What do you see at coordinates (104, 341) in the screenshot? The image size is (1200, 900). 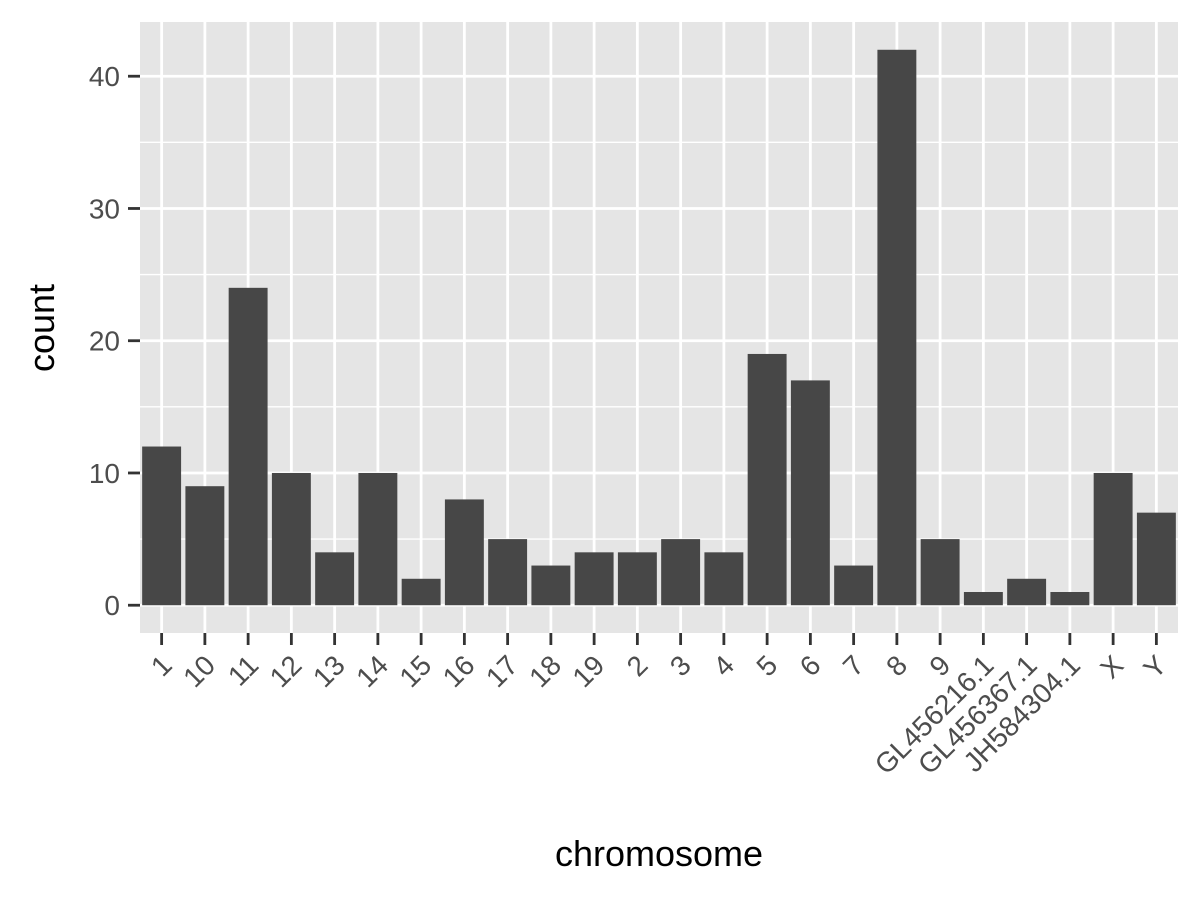 I see `y-tick-label: 20` at bounding box center [104, 341].